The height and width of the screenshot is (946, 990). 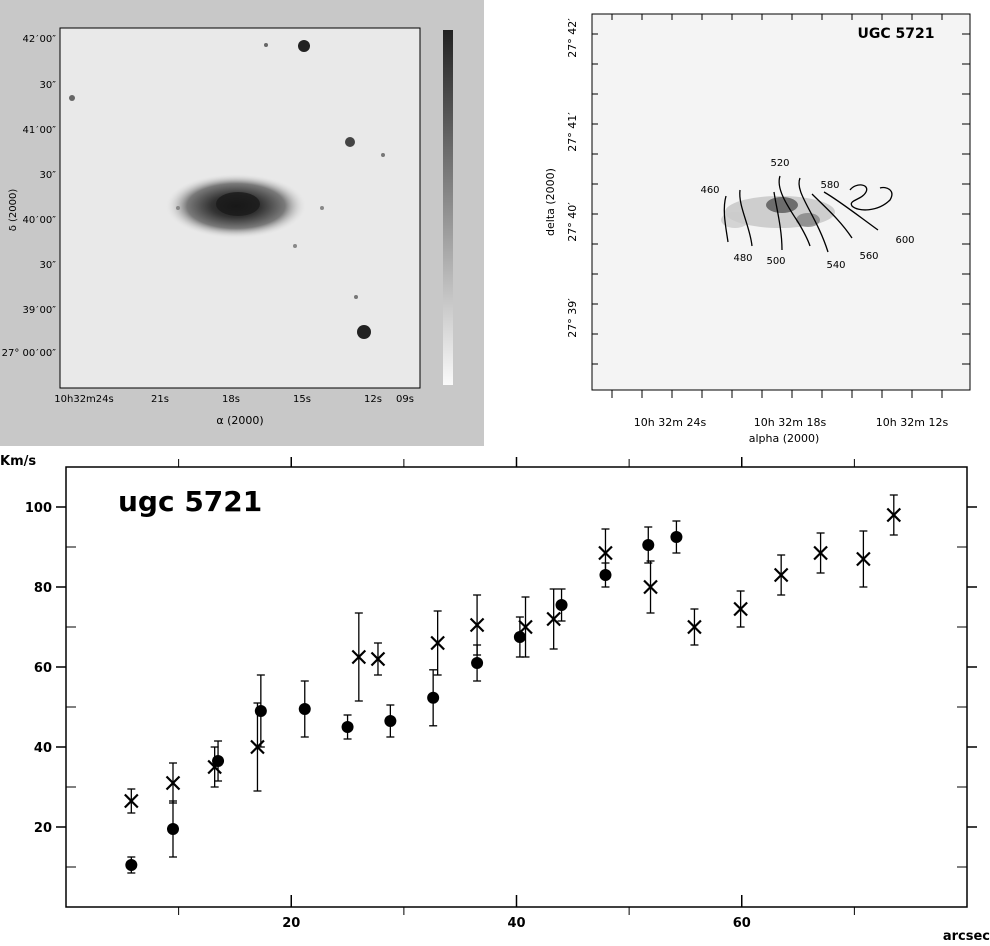 I want to click on ra-tick: 18s, so click(x=231, y=399).